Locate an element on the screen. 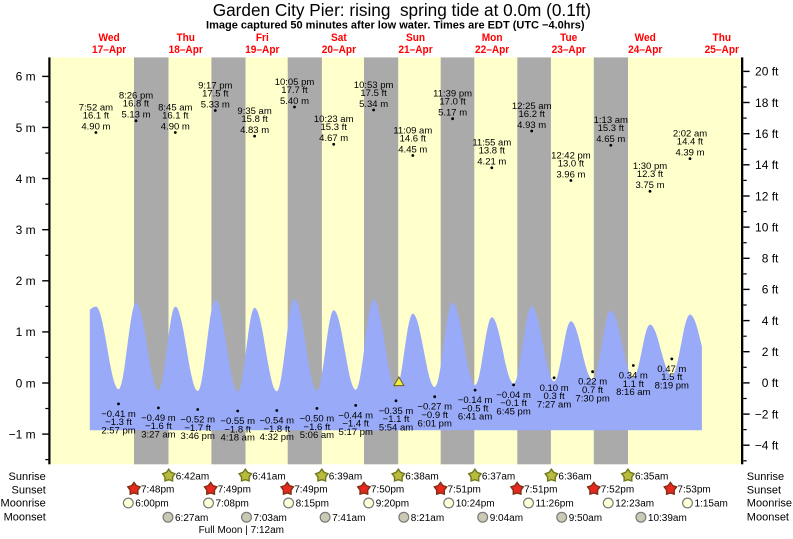  svg-text: 6:45 pm is located at coordinates (513, 412).